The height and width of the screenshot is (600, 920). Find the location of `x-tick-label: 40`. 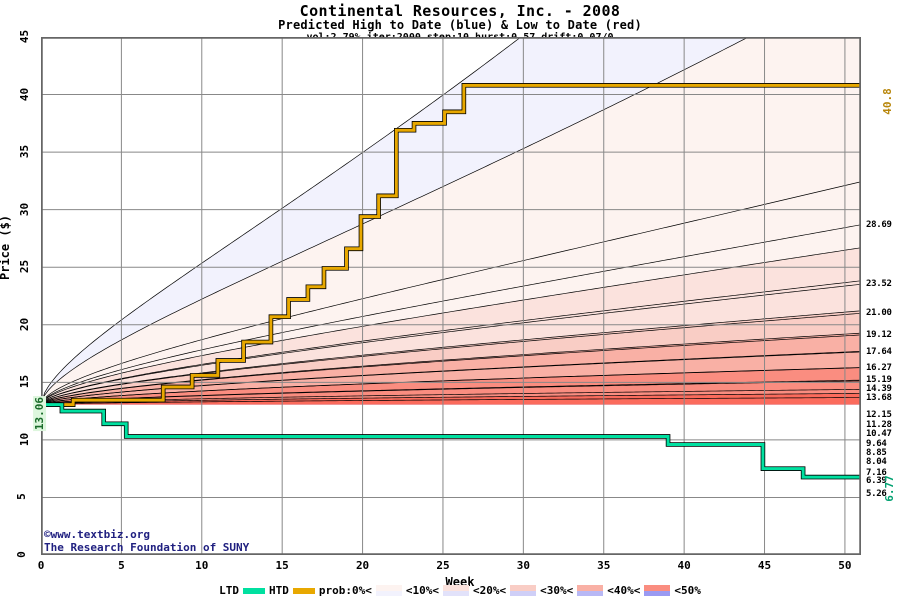

x-tick-label: 40 is located at coordinates (684, 565).